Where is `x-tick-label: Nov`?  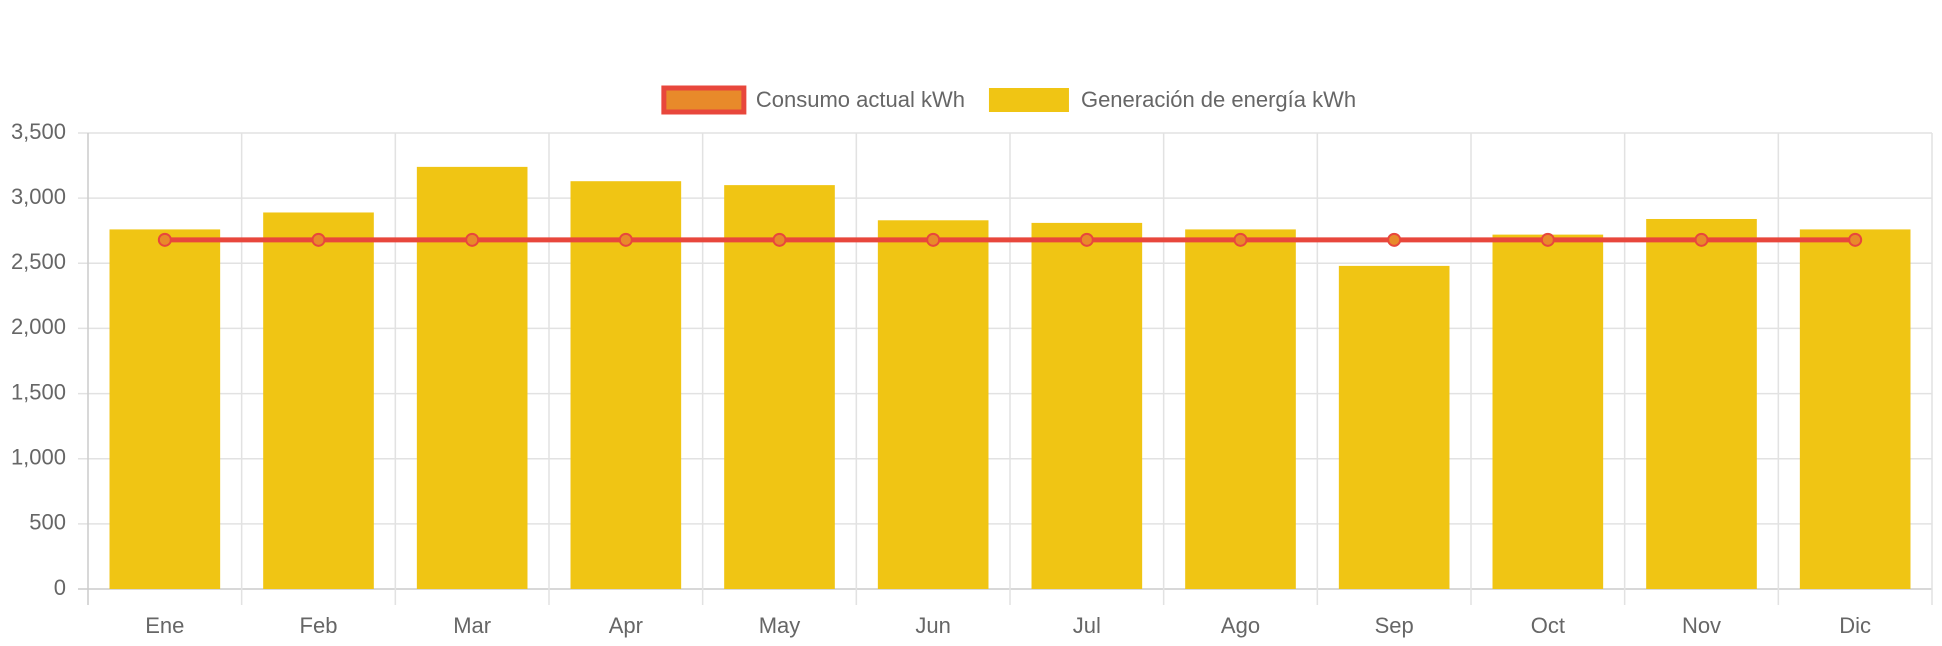 x-tick-label: Nov is located at coordinates (1701, 625).